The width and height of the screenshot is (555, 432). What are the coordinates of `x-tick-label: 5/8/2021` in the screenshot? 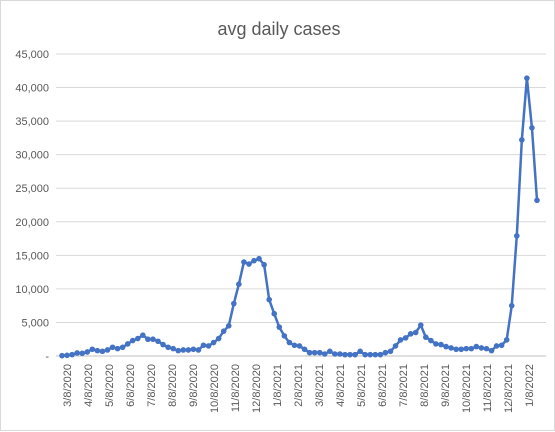 It's located at (362, 385).